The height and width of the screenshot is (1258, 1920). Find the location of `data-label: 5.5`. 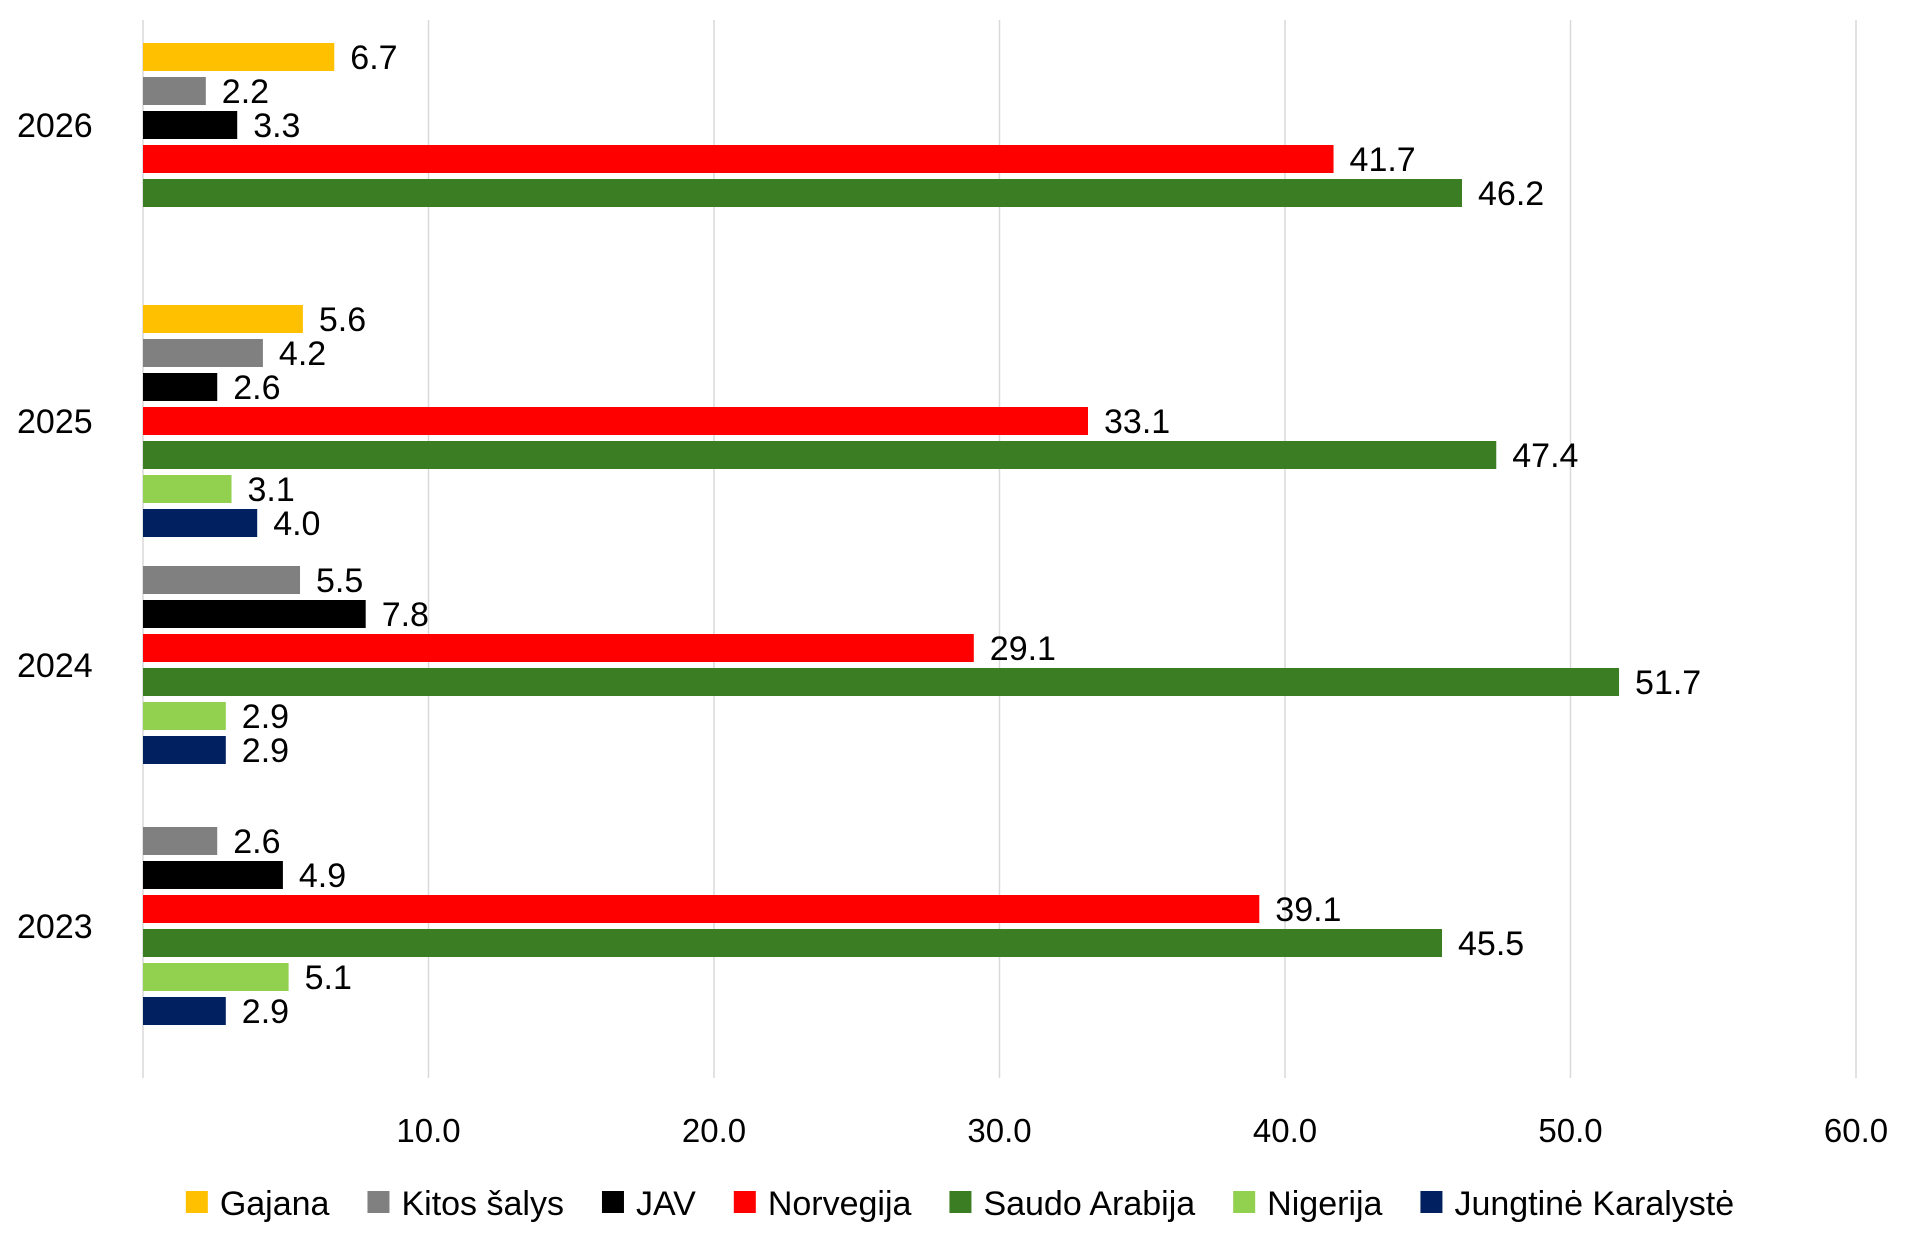

data-label: 5.5 is located at coordinates (339, 581).